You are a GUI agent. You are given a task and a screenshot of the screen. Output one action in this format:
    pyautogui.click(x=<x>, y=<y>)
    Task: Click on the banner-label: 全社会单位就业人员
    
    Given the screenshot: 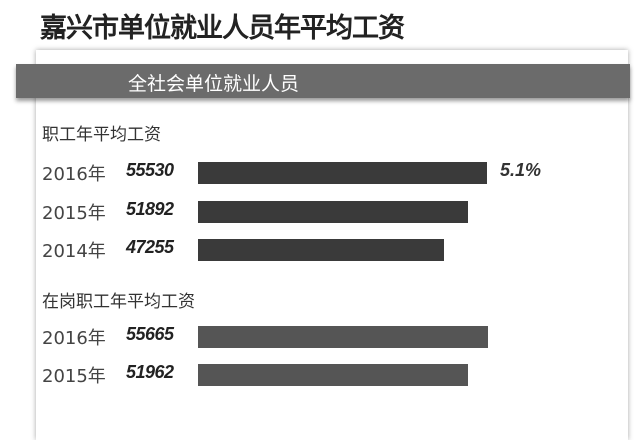 What is the action you would take?
    pyautogui.click(x=214, y=84)
    